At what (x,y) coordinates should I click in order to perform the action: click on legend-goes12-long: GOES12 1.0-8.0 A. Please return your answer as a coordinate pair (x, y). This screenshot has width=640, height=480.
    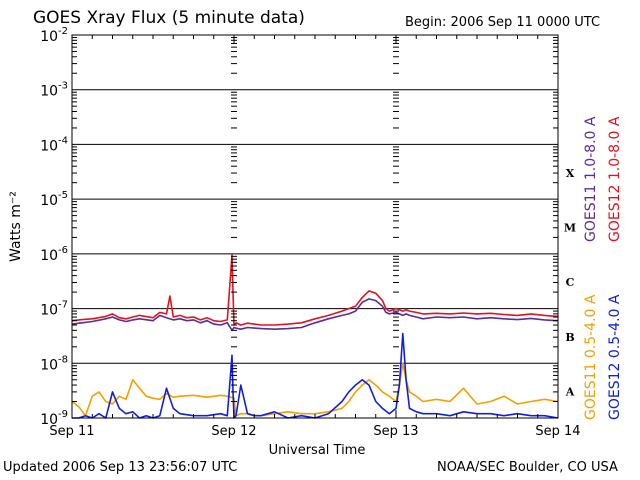
    Looking at the image, I should click on (615, 179).